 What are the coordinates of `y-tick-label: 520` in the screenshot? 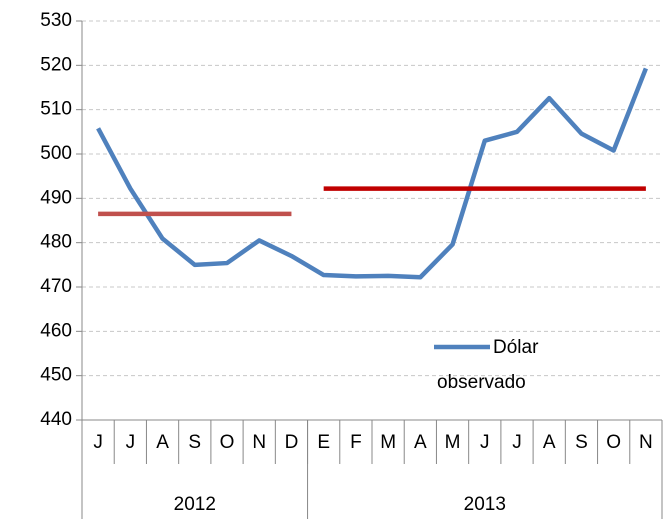 It's located at (56, 64).